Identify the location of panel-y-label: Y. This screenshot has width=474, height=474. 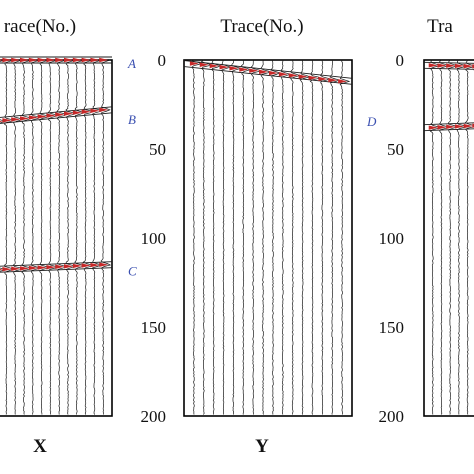
(262, 446).